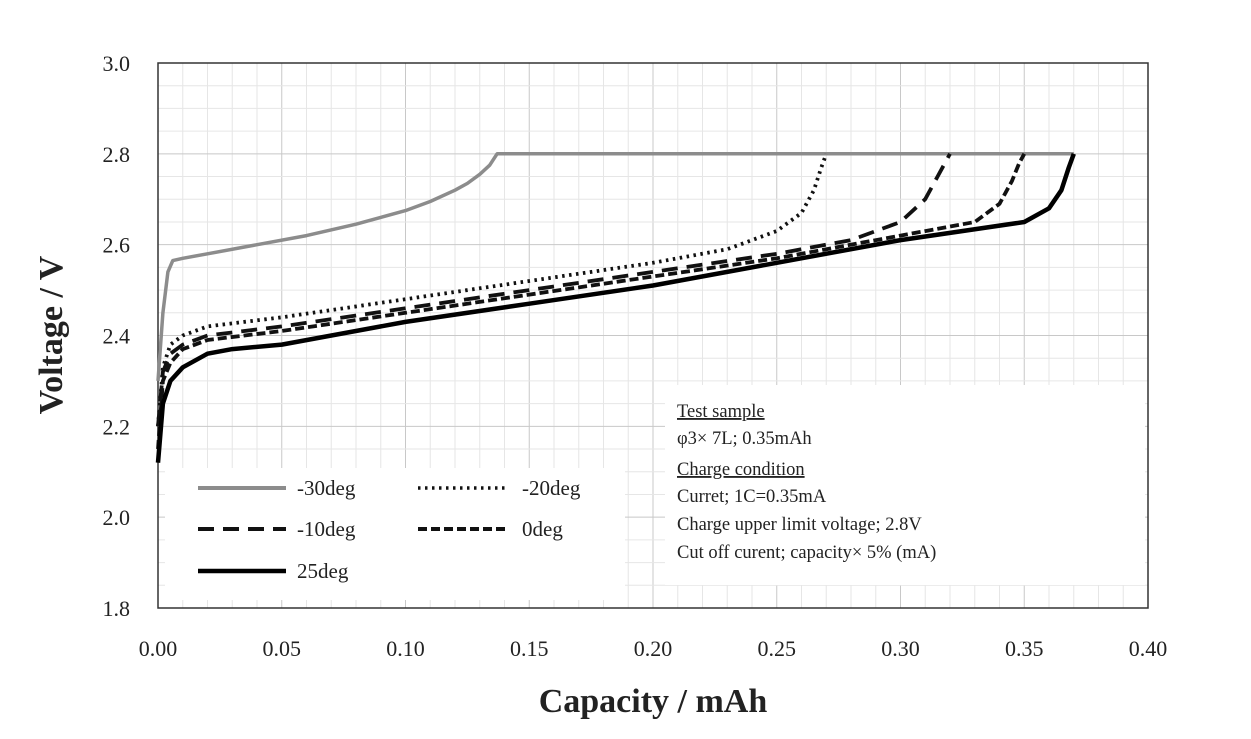 The height and width of the screenshot is (739, 1251). What do you see at coordinates (117, 517) in the screenshot?
I see `y-tick-label: 2.0` at bounding box center [117, 517].